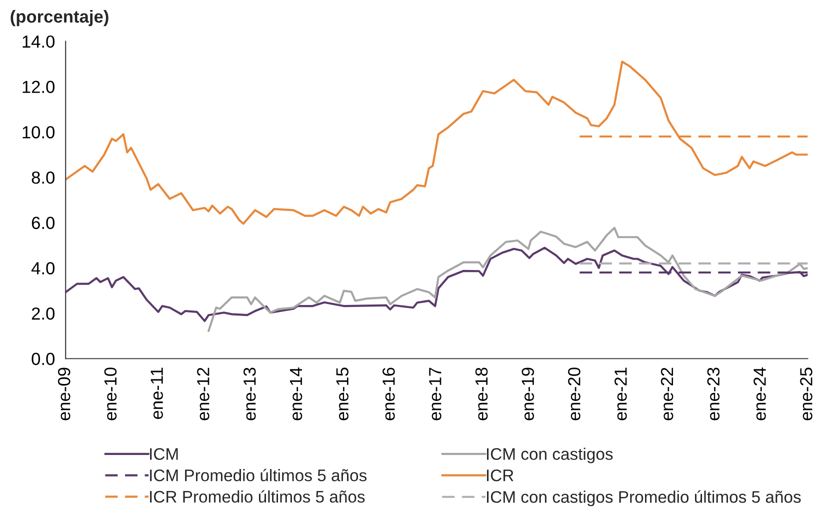 The height and width of the screenshot is (516, 820). I want to click on x-tick-label: ene-25, so click(806, 394).